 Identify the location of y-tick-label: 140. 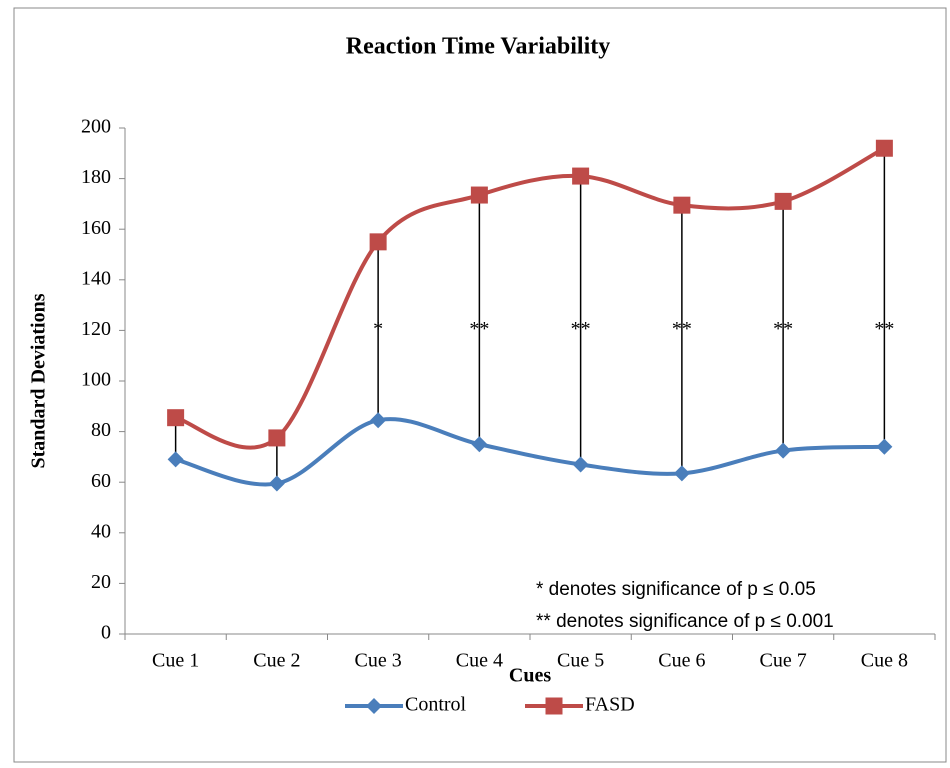
(96, 278).